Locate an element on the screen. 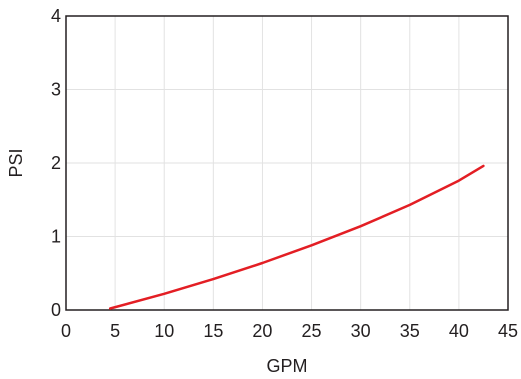  y-tick-label: 1 is located at coordinates (56, 237).